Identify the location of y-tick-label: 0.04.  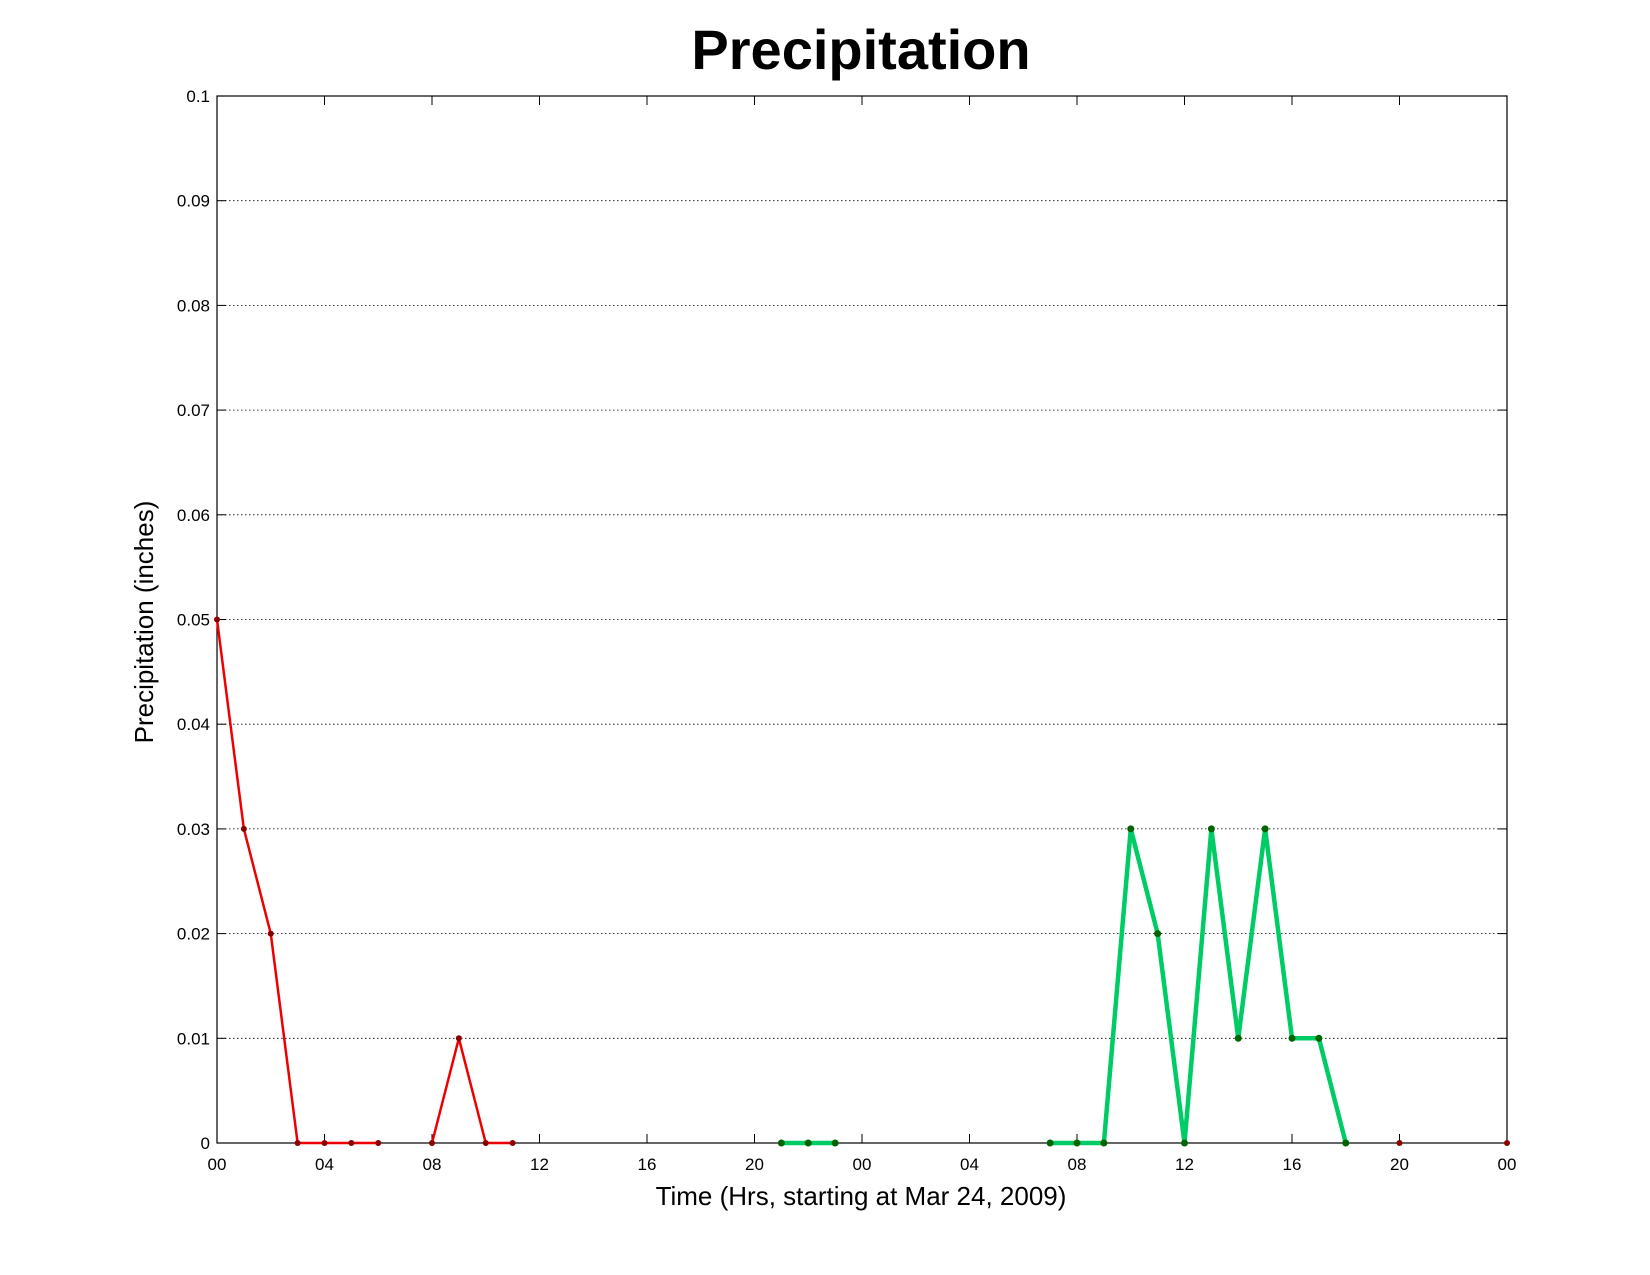
(193, 724).